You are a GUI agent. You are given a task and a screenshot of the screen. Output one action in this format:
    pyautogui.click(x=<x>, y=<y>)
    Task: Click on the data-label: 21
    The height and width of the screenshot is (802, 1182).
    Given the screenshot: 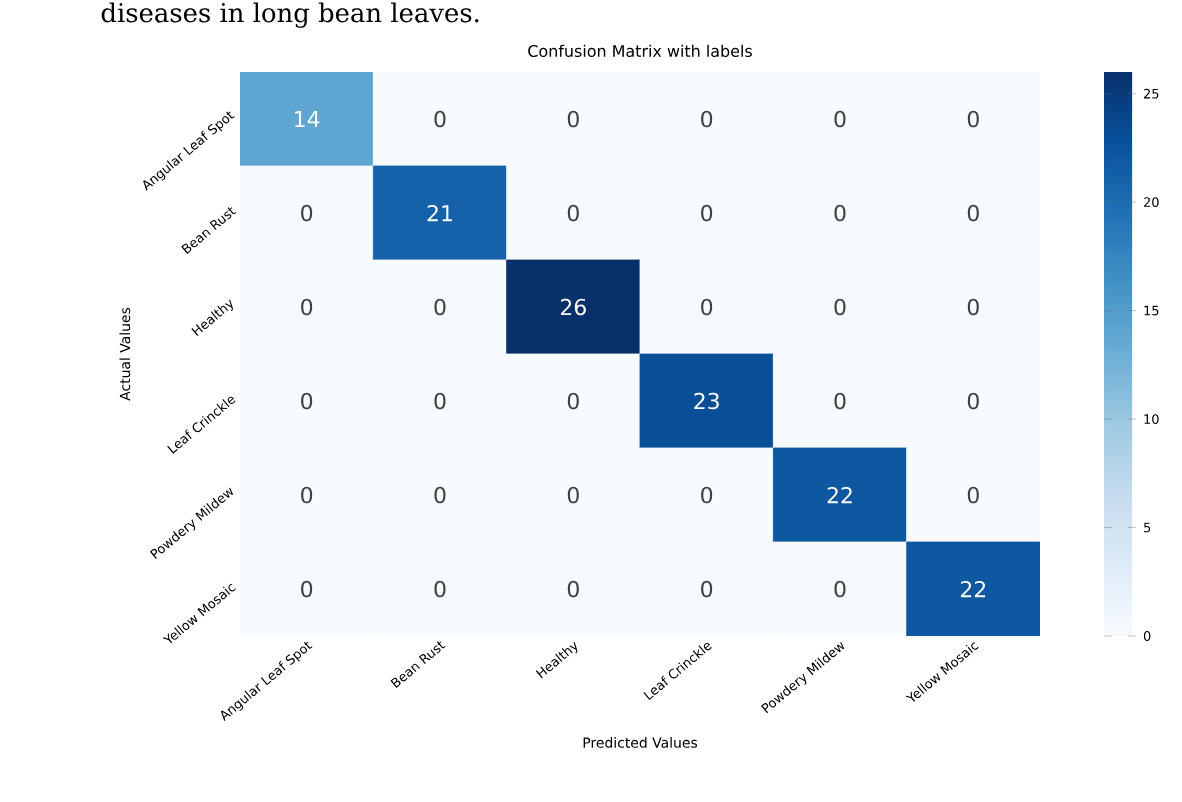 What is the action you would take?
    pyautogui.click(x=439, y=213)
    